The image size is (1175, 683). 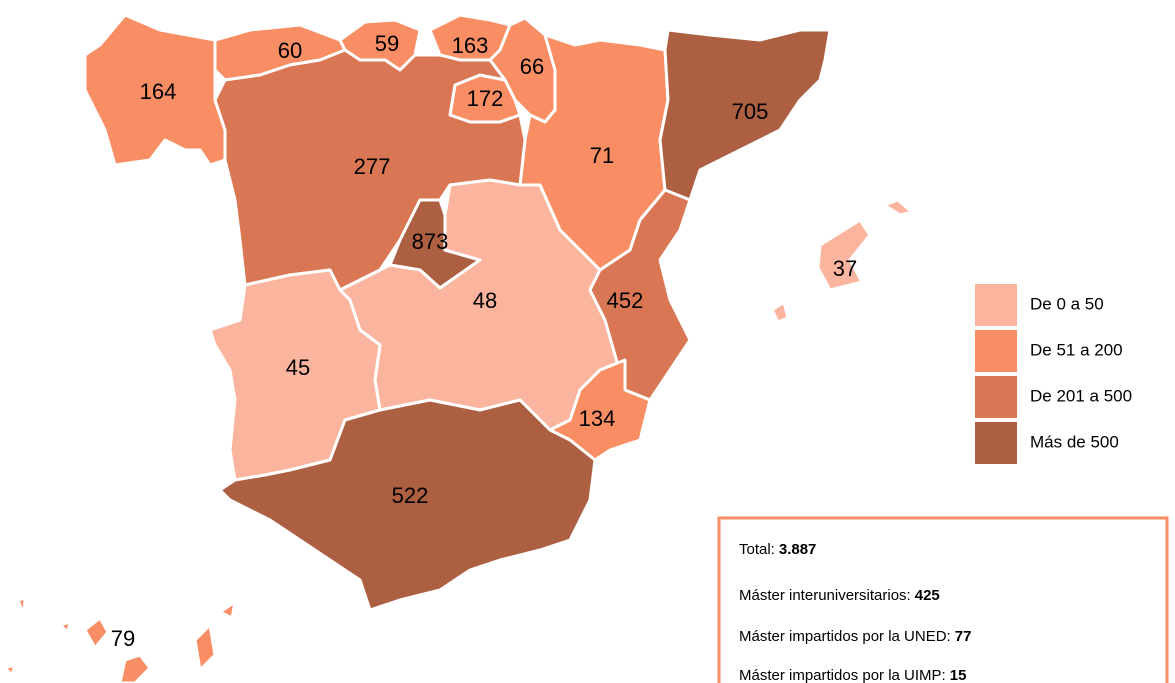 I want to click on info-label: Máster impartidos por la UIMP:, so click(x=842, y=675).